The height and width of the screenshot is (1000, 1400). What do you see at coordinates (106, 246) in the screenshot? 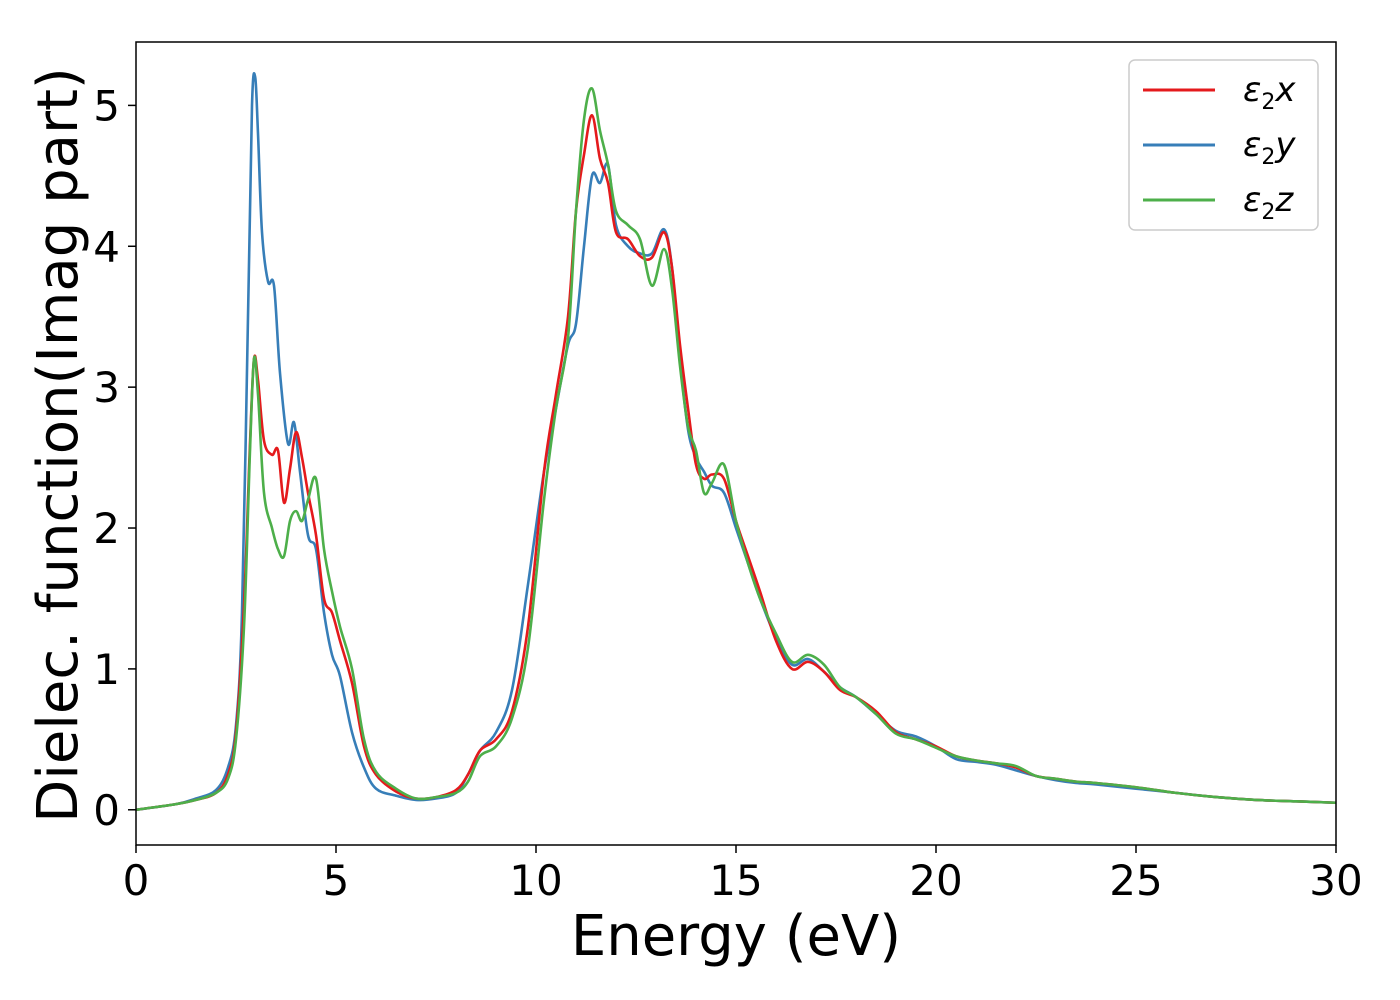
I see `y-tick-label: 4` at bounding box center [106, 246].